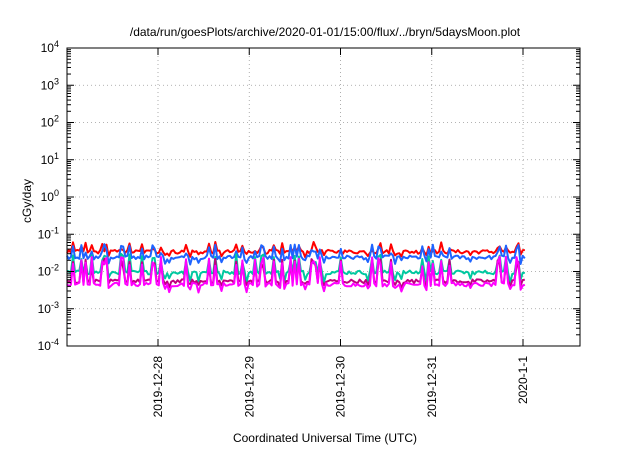 This screenshot has width=640, height=453. I want to click on y-tick-label: 10⁻², so click(48, 271).